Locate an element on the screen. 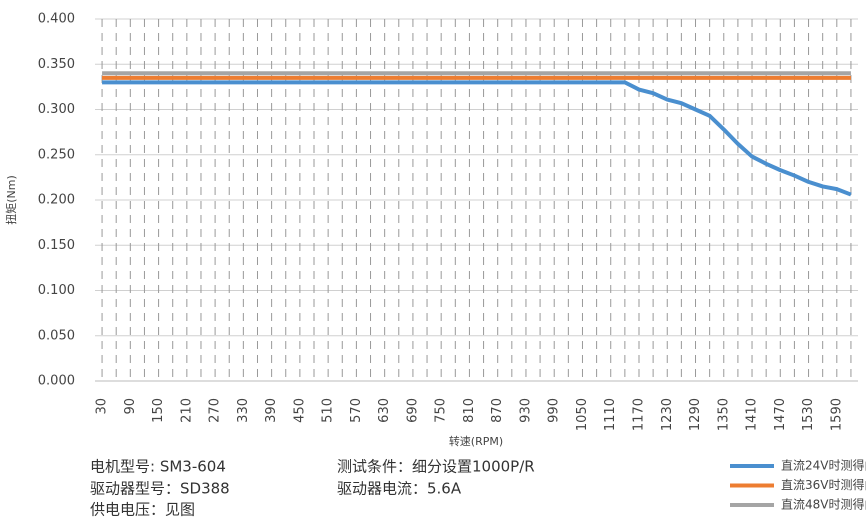 Image resolution: width=866 pixels, height=524 pixels. y-tick-label: 0.350 is located at coordinates (56, 64).